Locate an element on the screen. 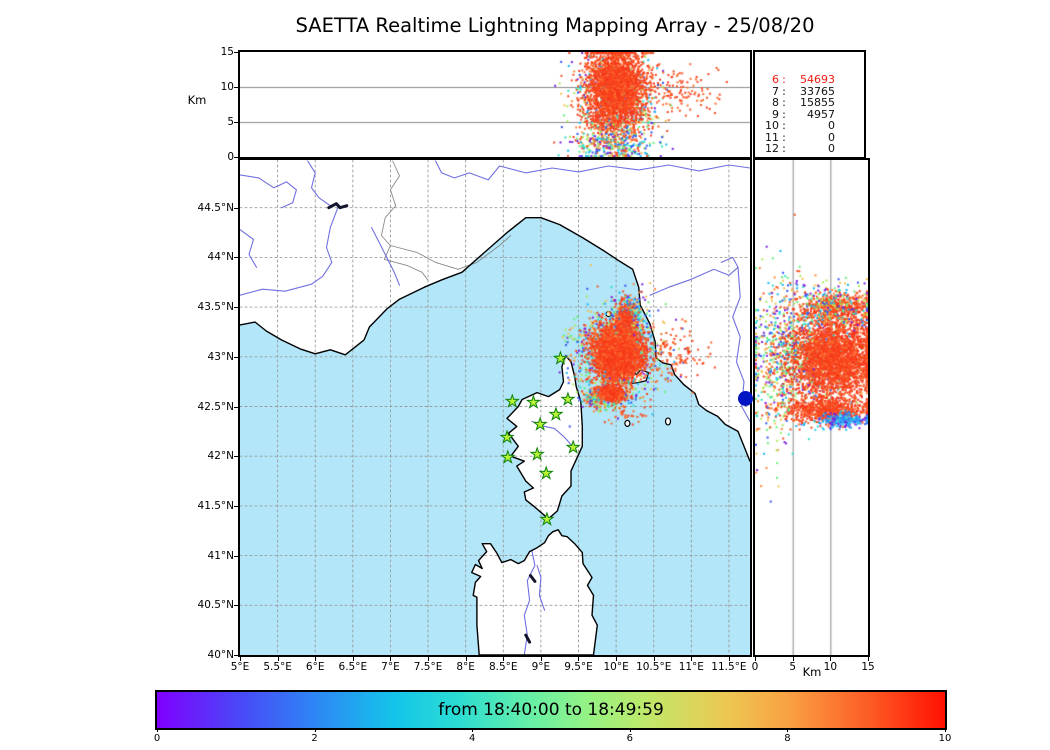 The height and width of the screenshot is (750, 1050). colorbar-time-range-label: from 18:40:00 to 18:49:59 is located at coordinates (551, 710).